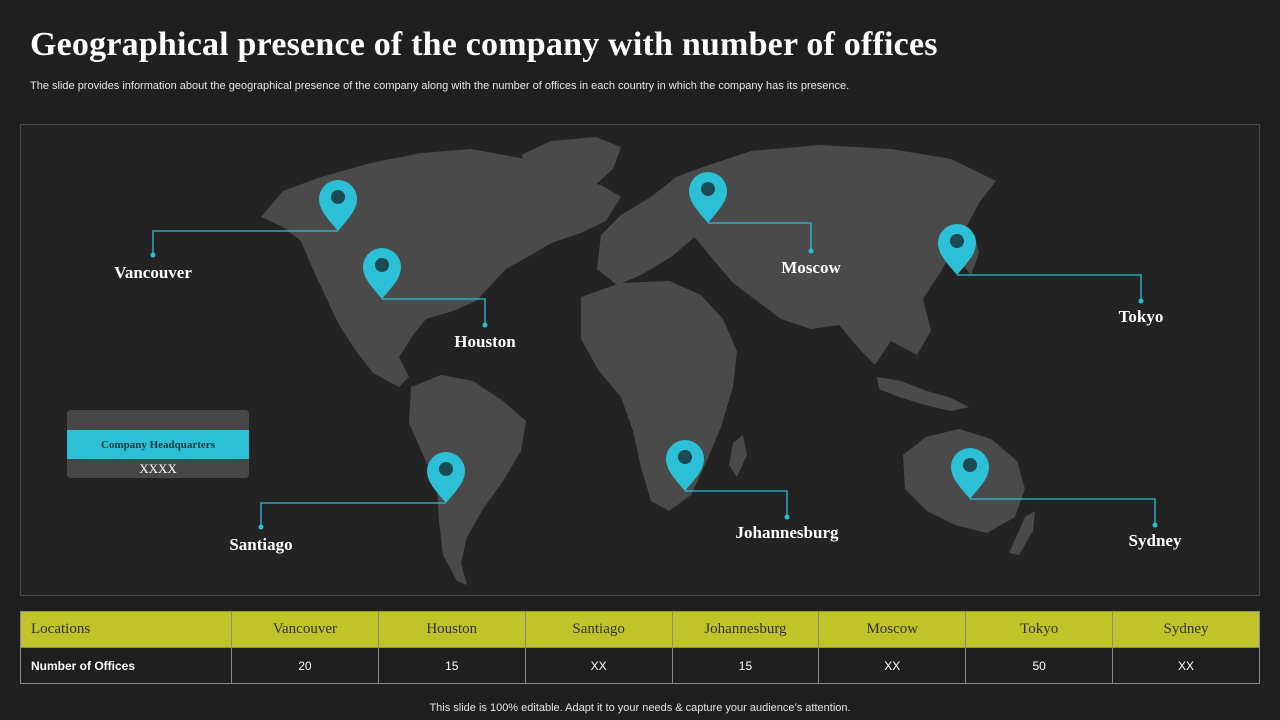  I want to click on city-label-tokyo: Tokyo, so click(1141, 316).